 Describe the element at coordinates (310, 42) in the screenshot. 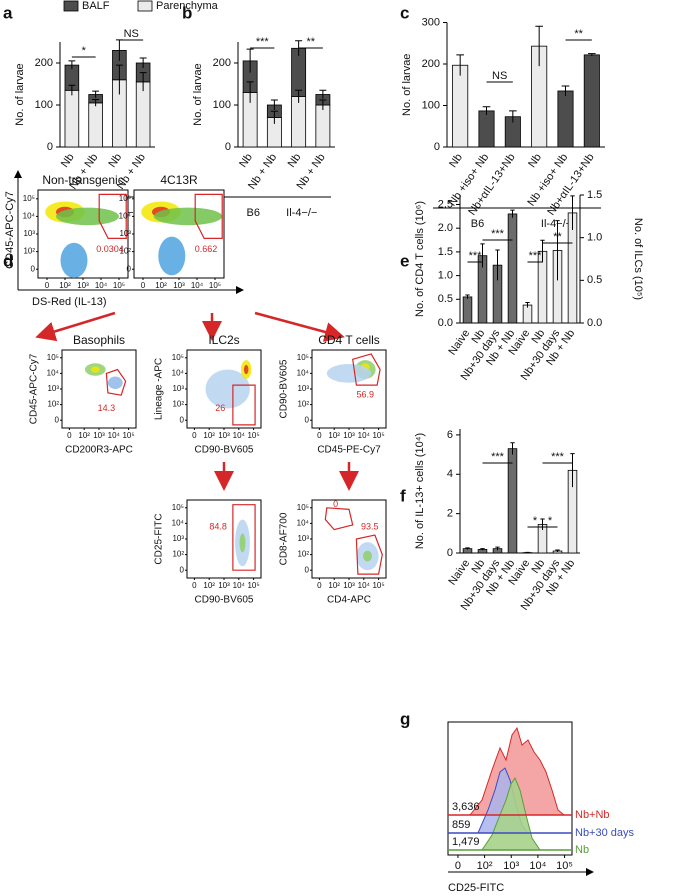

I see `significance-label: **` at that location.